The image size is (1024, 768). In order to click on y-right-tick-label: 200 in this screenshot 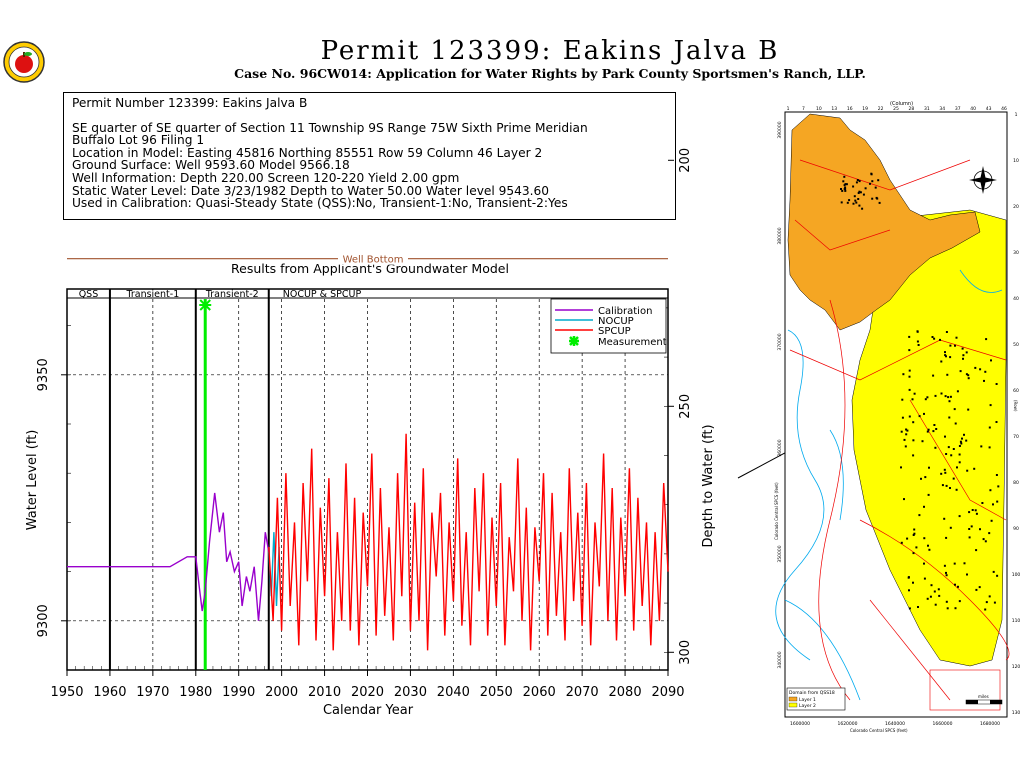, I will do `click(685, 160)`.